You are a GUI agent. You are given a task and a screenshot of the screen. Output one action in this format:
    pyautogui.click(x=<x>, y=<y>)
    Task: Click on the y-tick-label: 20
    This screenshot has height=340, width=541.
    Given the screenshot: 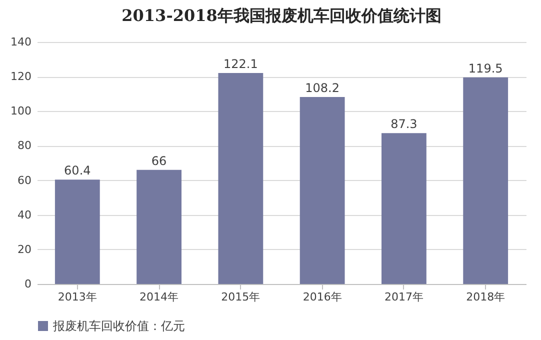 What is the action you would take?
    pyautogui.click(x=25, y=249)
    